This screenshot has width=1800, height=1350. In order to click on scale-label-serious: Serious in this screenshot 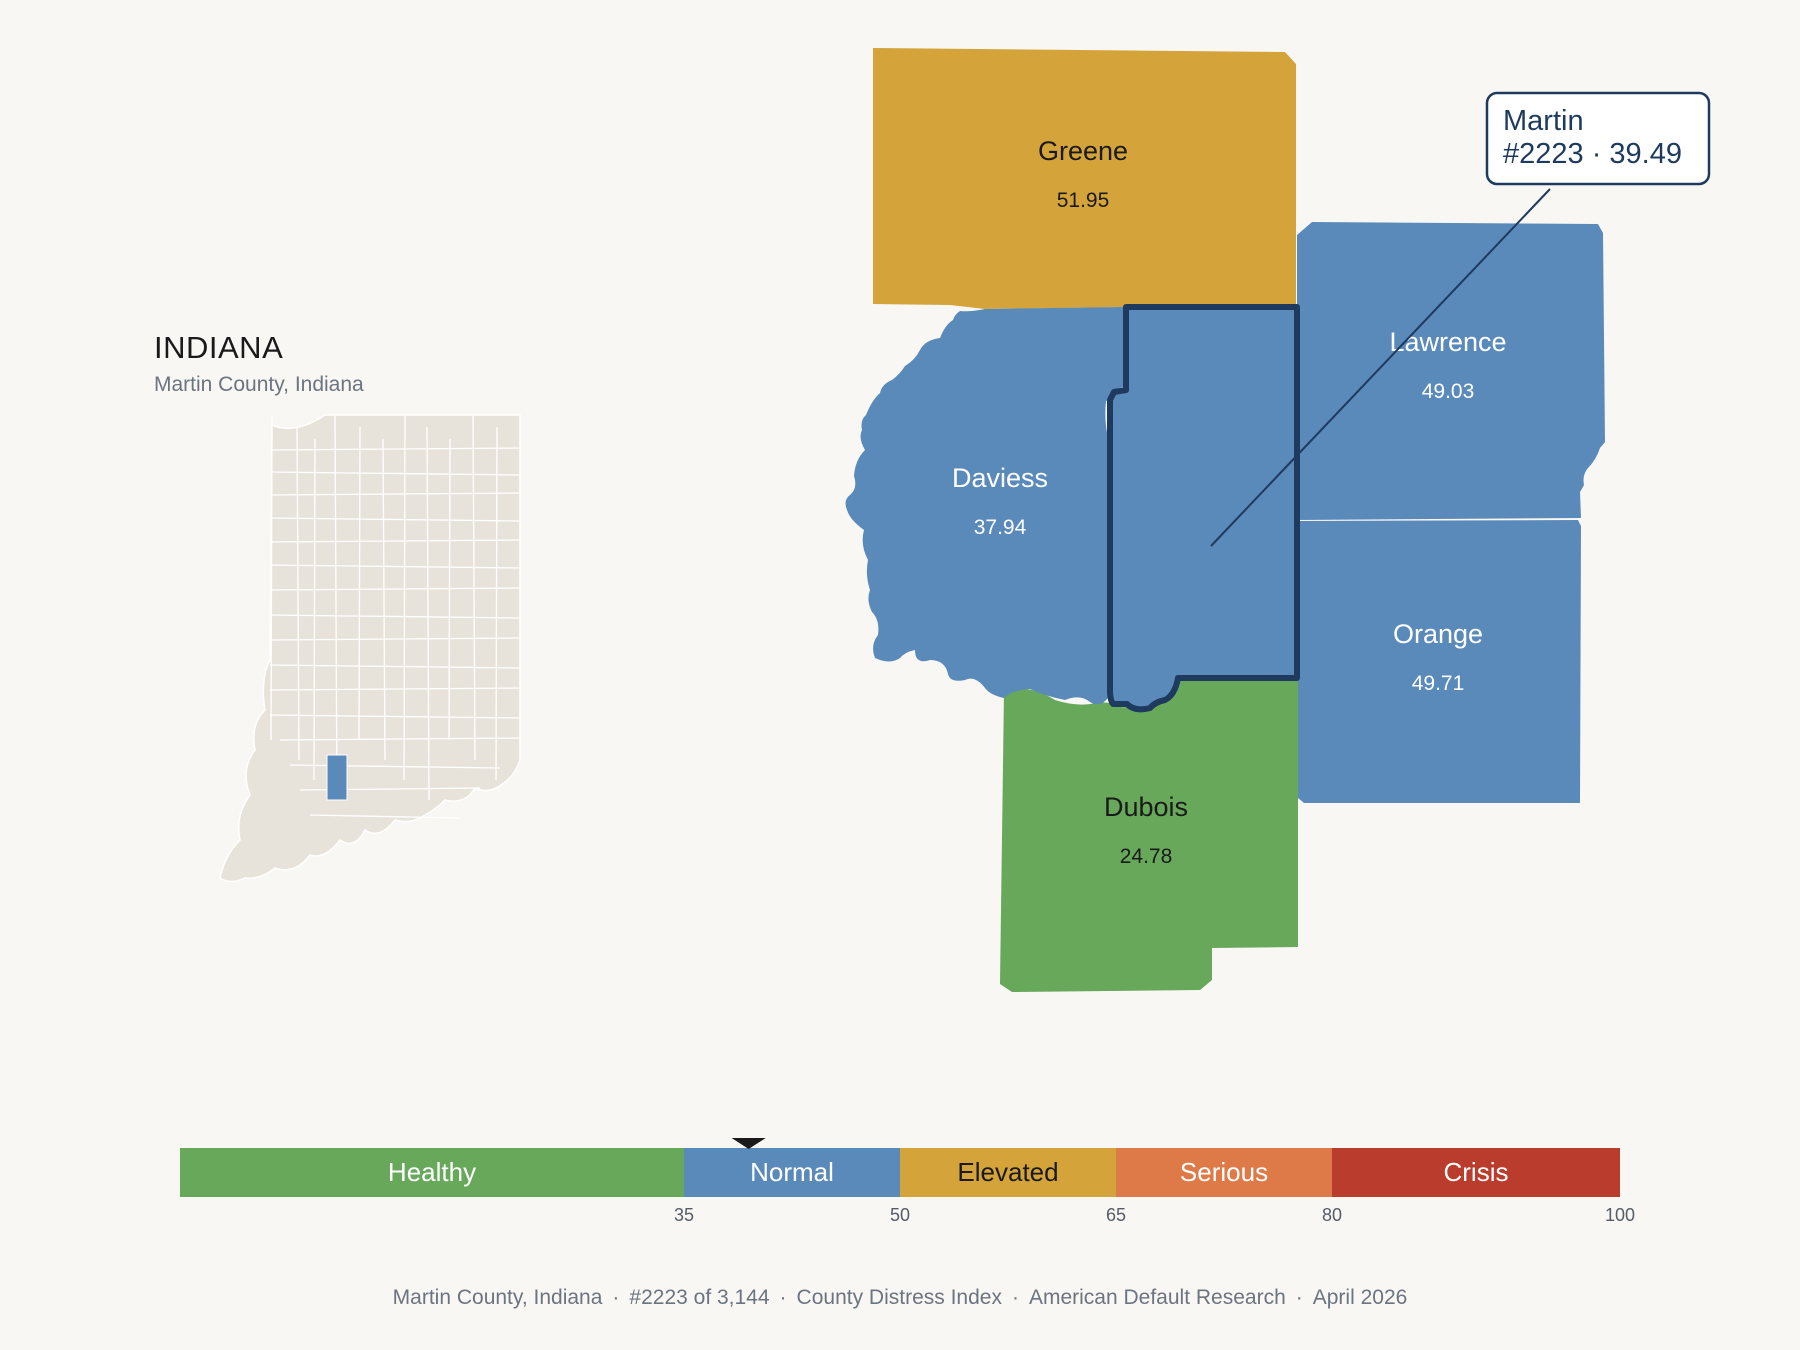, I will do `click(1224, 1172)`.